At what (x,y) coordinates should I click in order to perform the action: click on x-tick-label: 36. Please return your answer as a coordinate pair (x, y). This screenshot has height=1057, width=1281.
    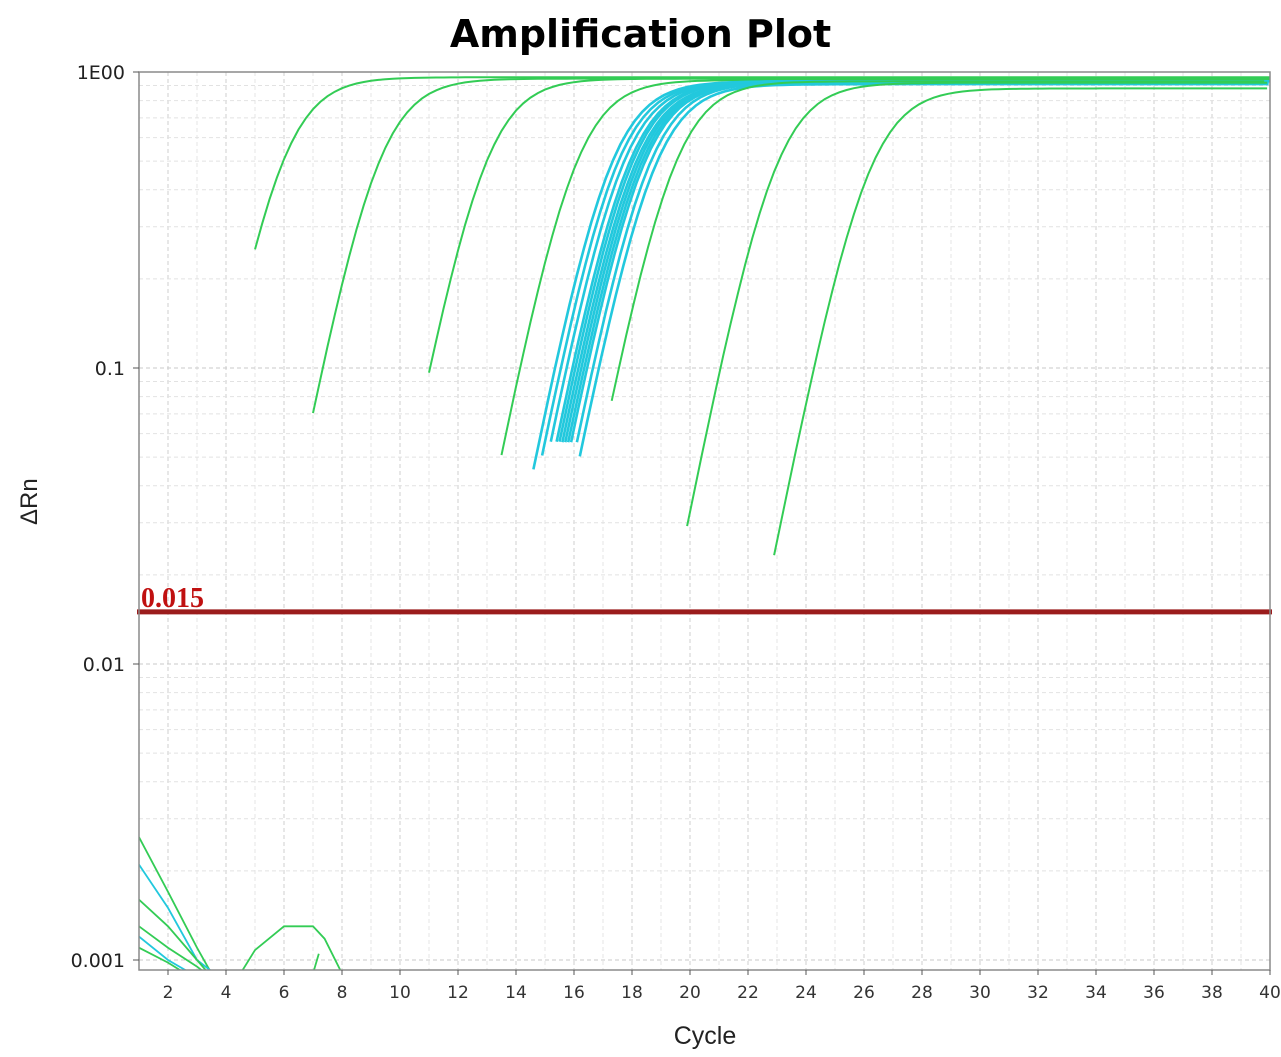
    Looking at the image, I should click on (1154, 993).